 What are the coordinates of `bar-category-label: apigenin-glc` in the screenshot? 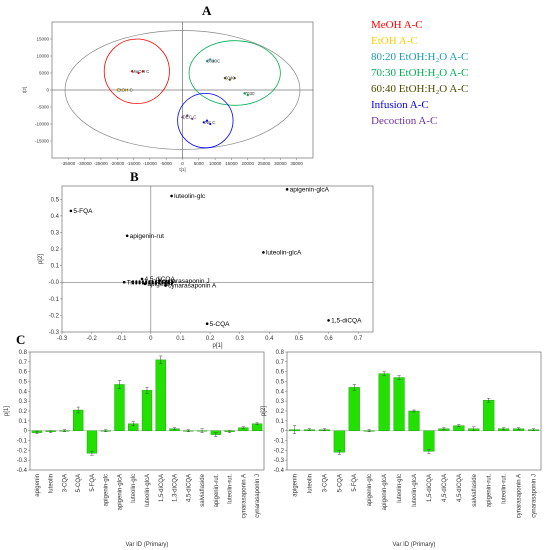 It's located at (370, 490).